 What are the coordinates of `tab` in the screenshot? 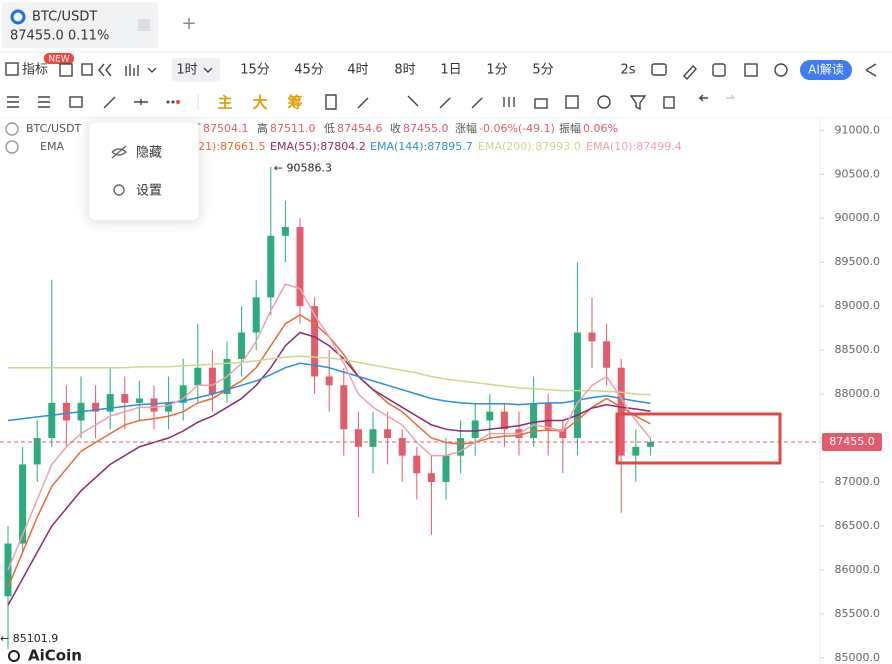 It's located at (80, 25).